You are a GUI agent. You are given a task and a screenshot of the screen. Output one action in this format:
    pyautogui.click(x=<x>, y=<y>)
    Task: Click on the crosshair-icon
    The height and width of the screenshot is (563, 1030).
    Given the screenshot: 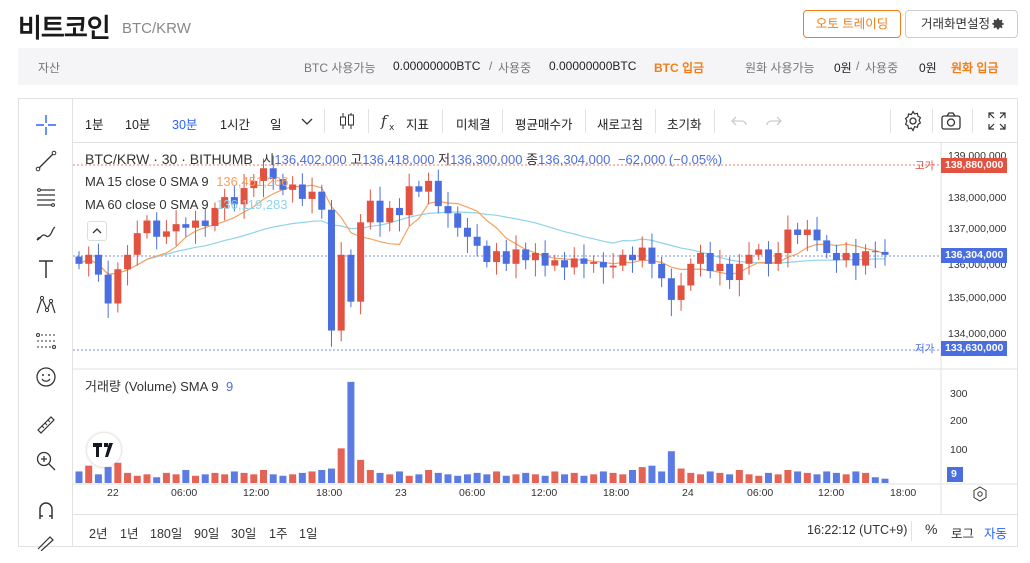 What is the action you would take?
    pyautogui.click(x=46, y=125)
    